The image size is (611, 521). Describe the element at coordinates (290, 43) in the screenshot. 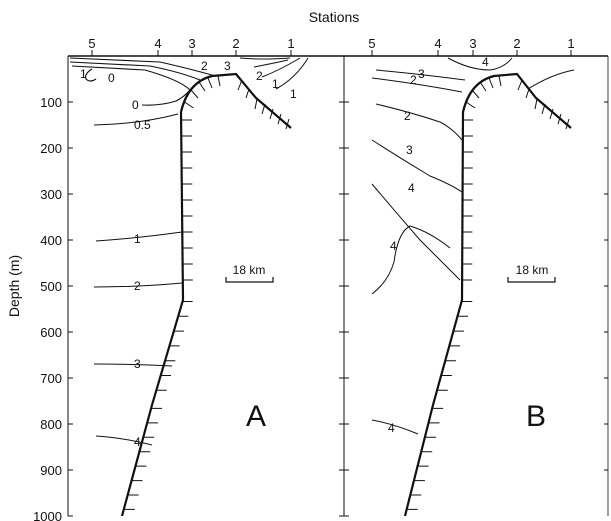

I see `station-label-1a: 1` at that location.